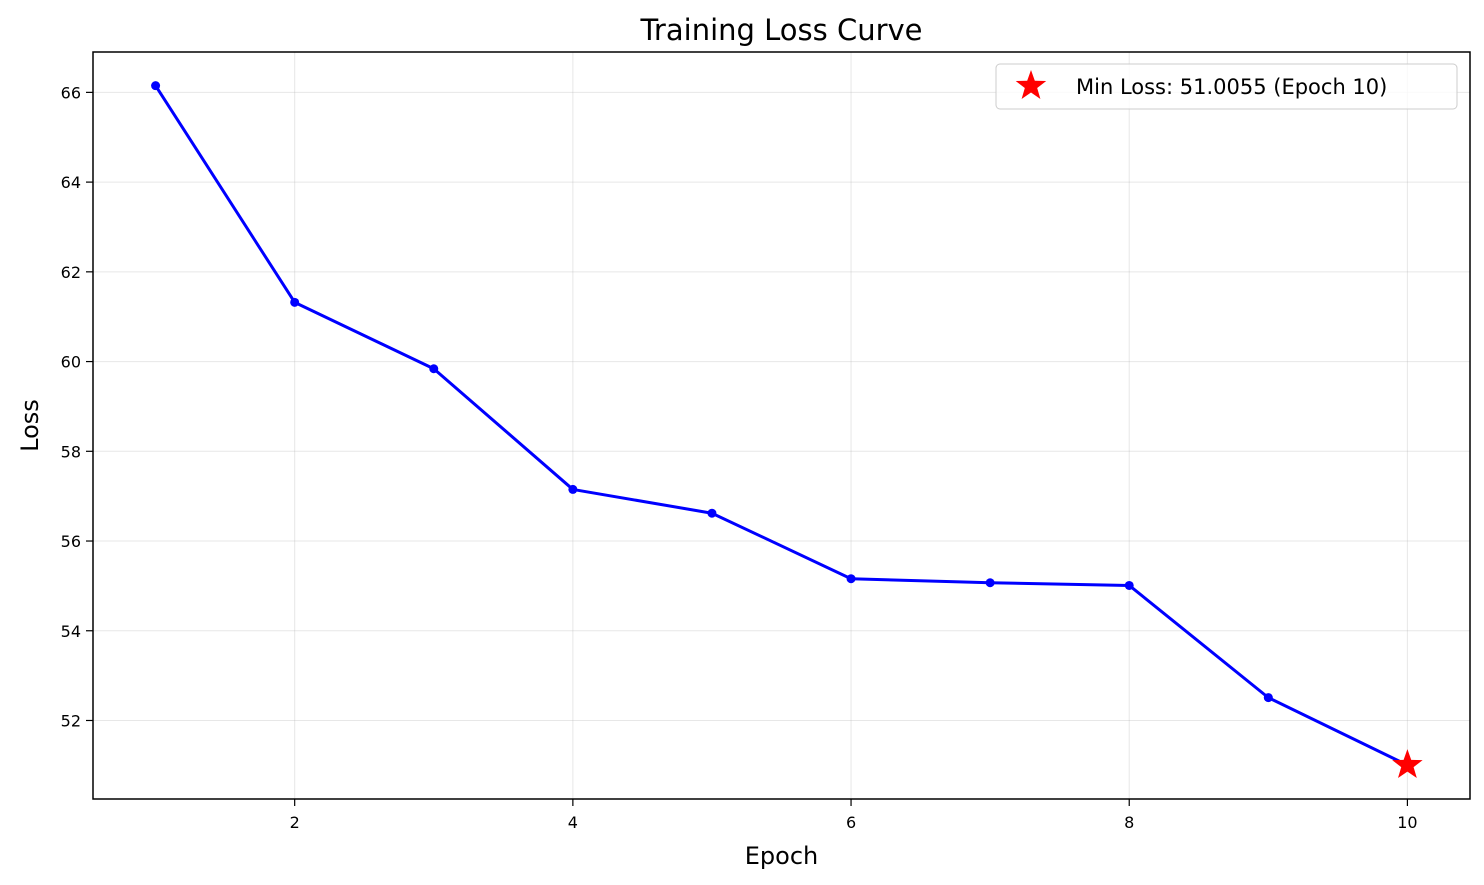  What do you see at coordinates (71, 362) in the screenshot?
I see `y-tick-label: 60` at bounding box center [71, 362].